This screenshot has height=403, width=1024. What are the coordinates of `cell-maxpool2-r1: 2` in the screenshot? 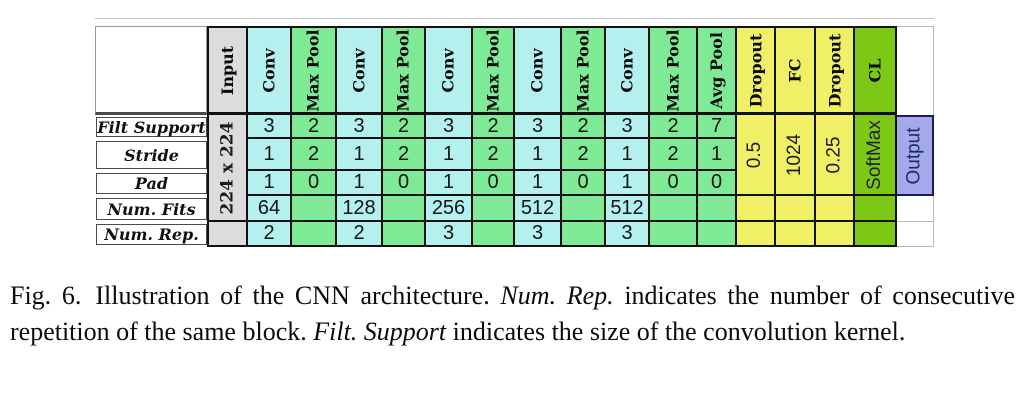 It's located at (404, 127).